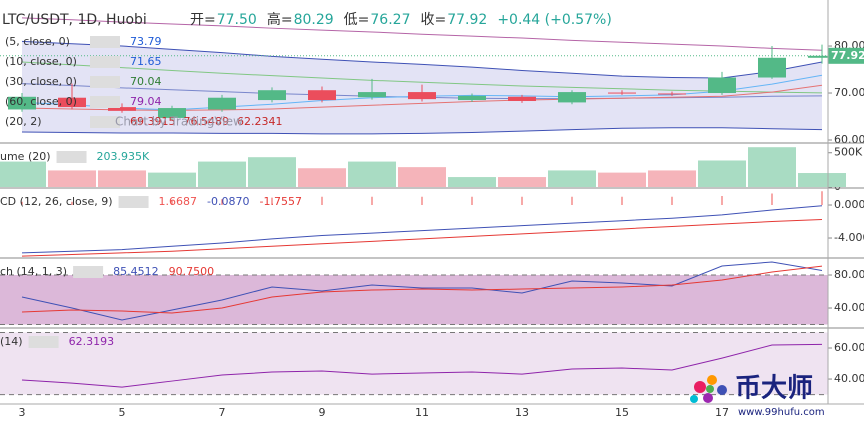  I want to click on legend-value: 90.7500, so click(192, 271).